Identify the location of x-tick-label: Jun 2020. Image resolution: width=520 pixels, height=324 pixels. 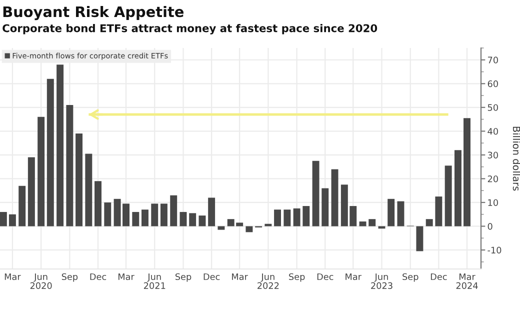
(41, 281).